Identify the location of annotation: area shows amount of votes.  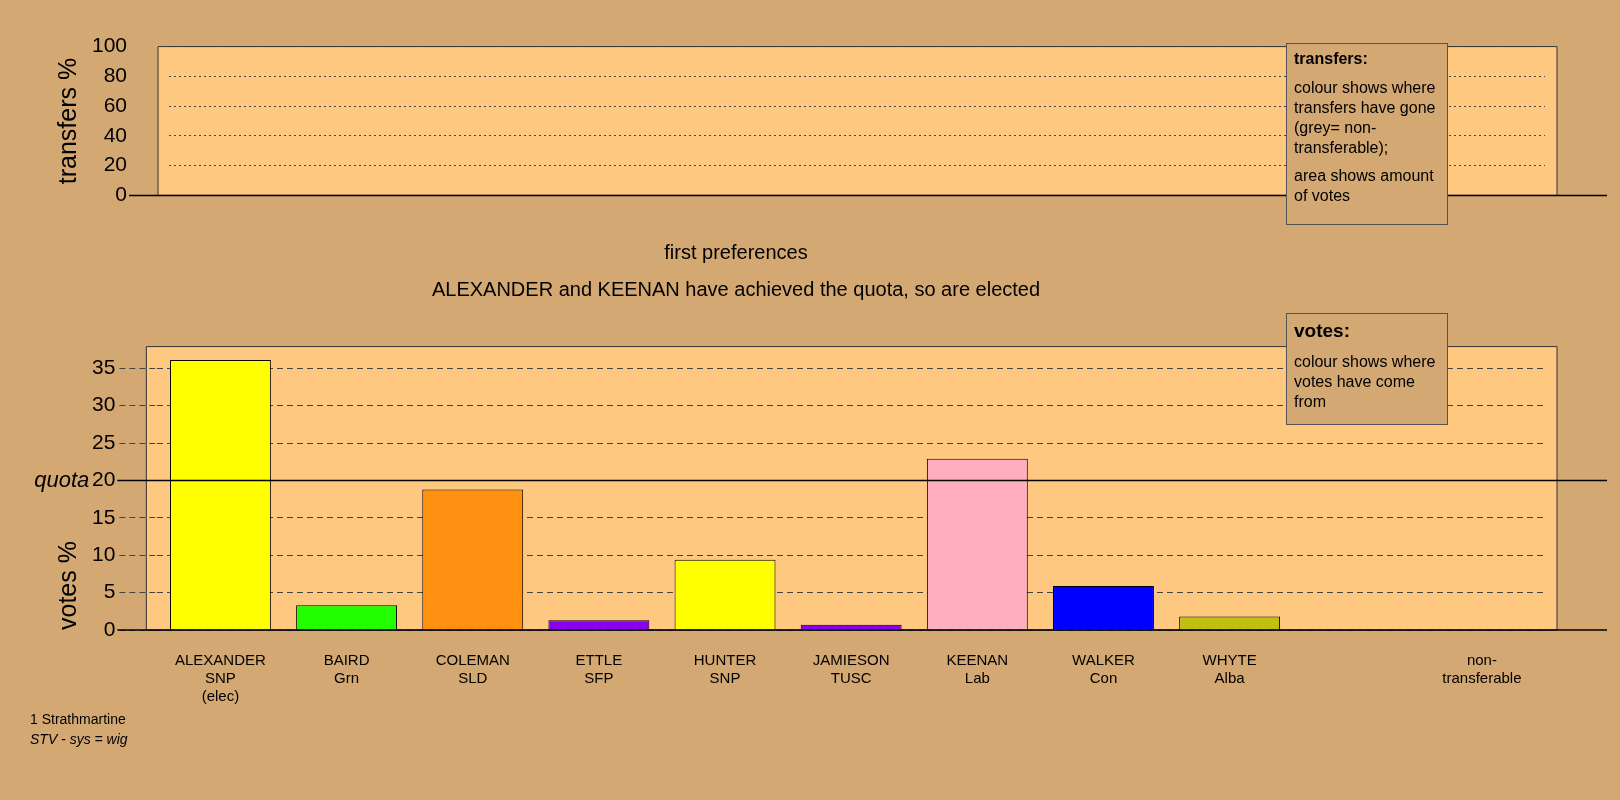
(1364, 186).